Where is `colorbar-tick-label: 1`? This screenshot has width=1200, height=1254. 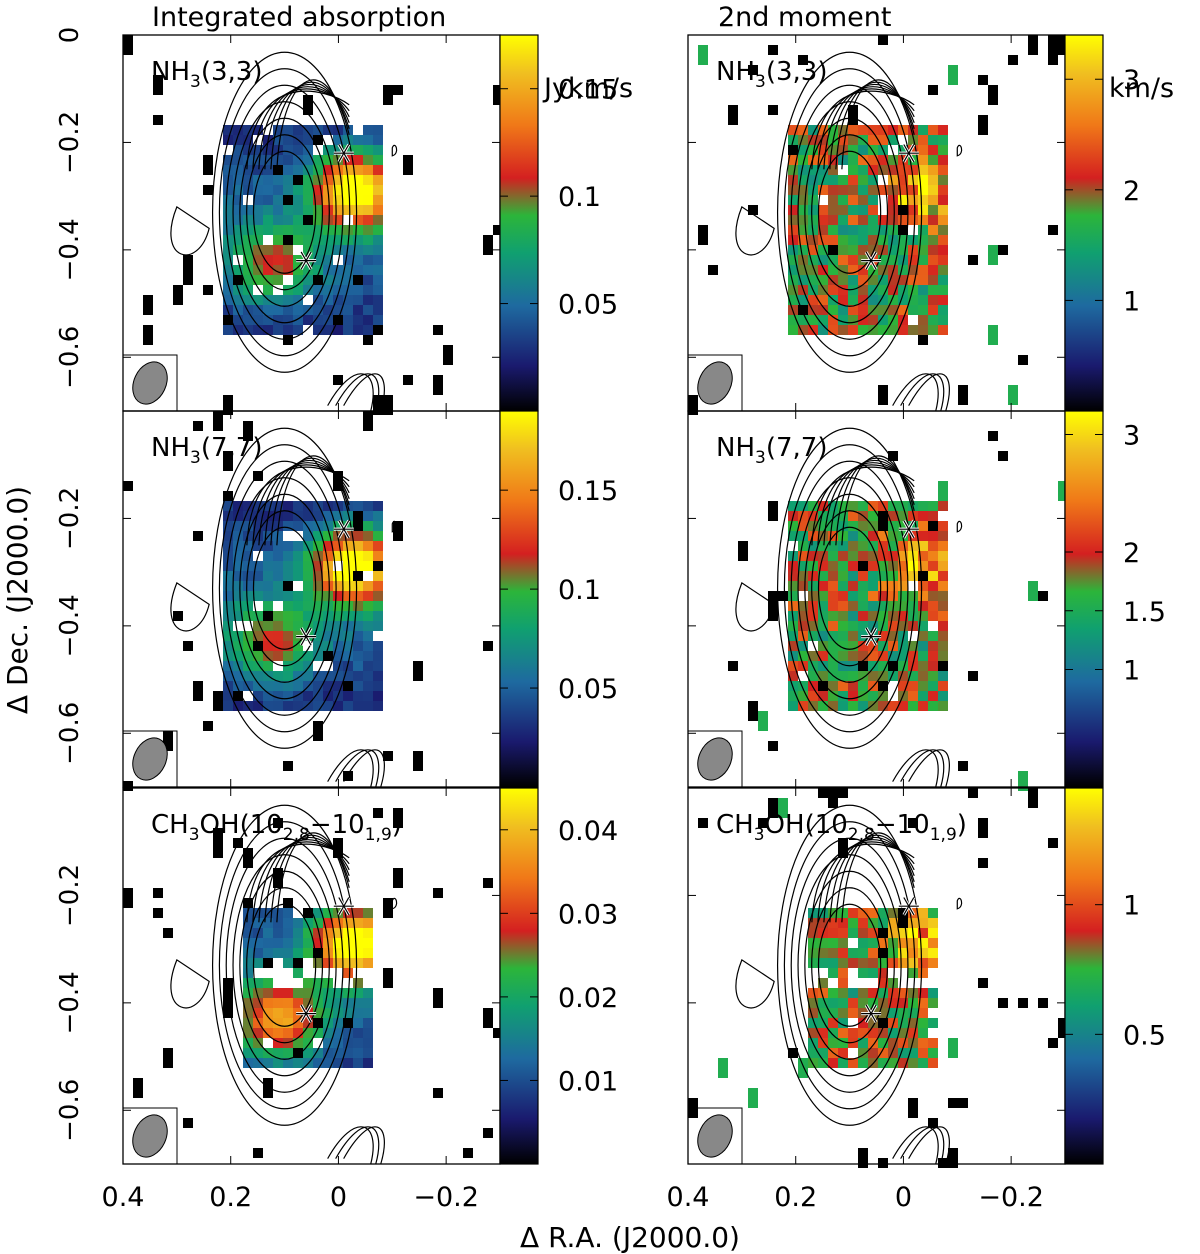 colorbar-tick-label: 1 is located at coordinates (1131, 671).